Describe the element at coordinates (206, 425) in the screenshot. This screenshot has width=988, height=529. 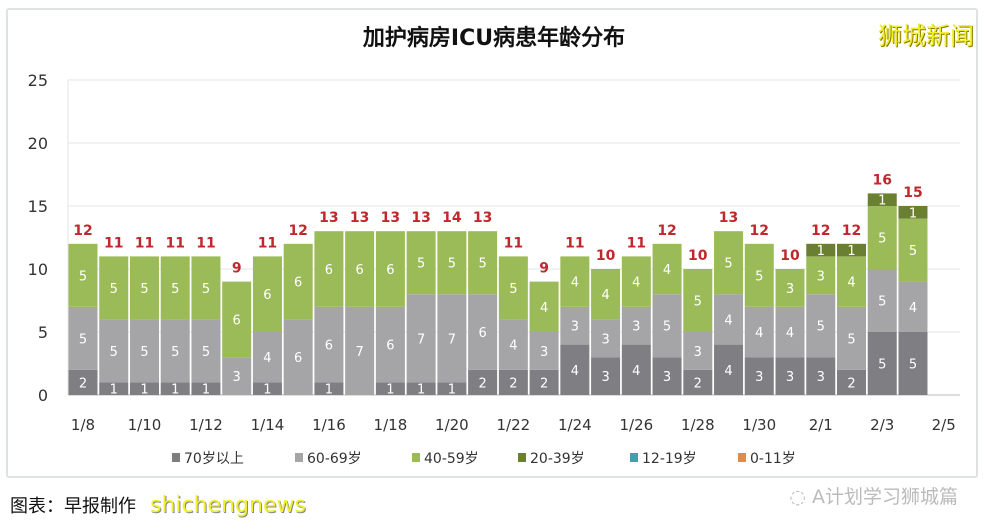
I see `x-tick-label: 1/12` at that location.